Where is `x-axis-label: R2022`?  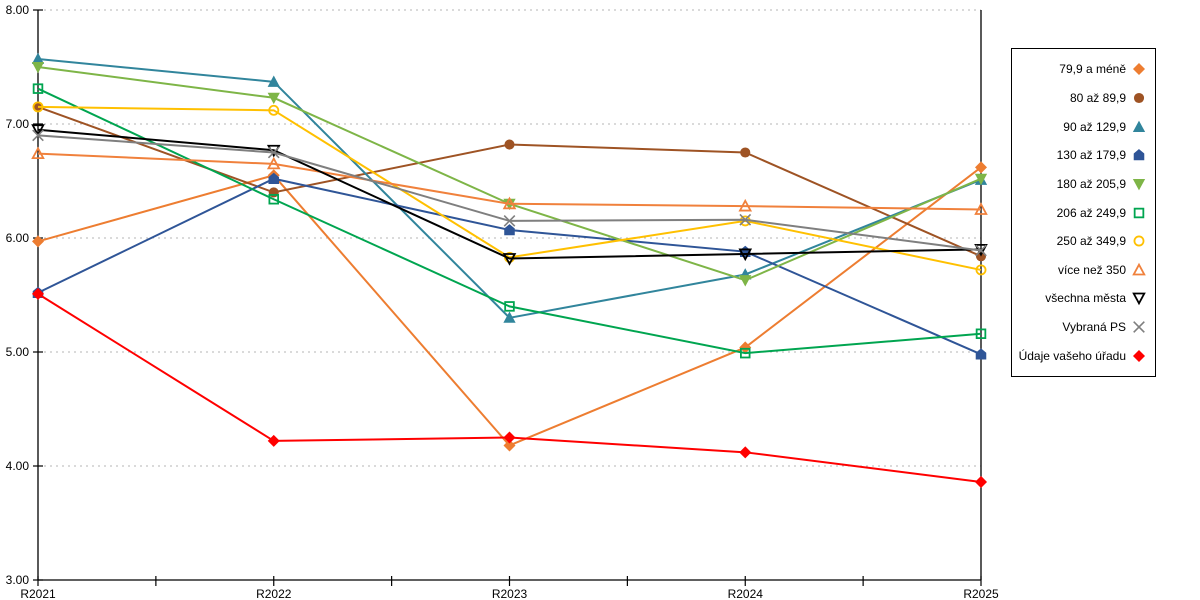 x-axis-label: R2022 is located at coordinates (274, 593).